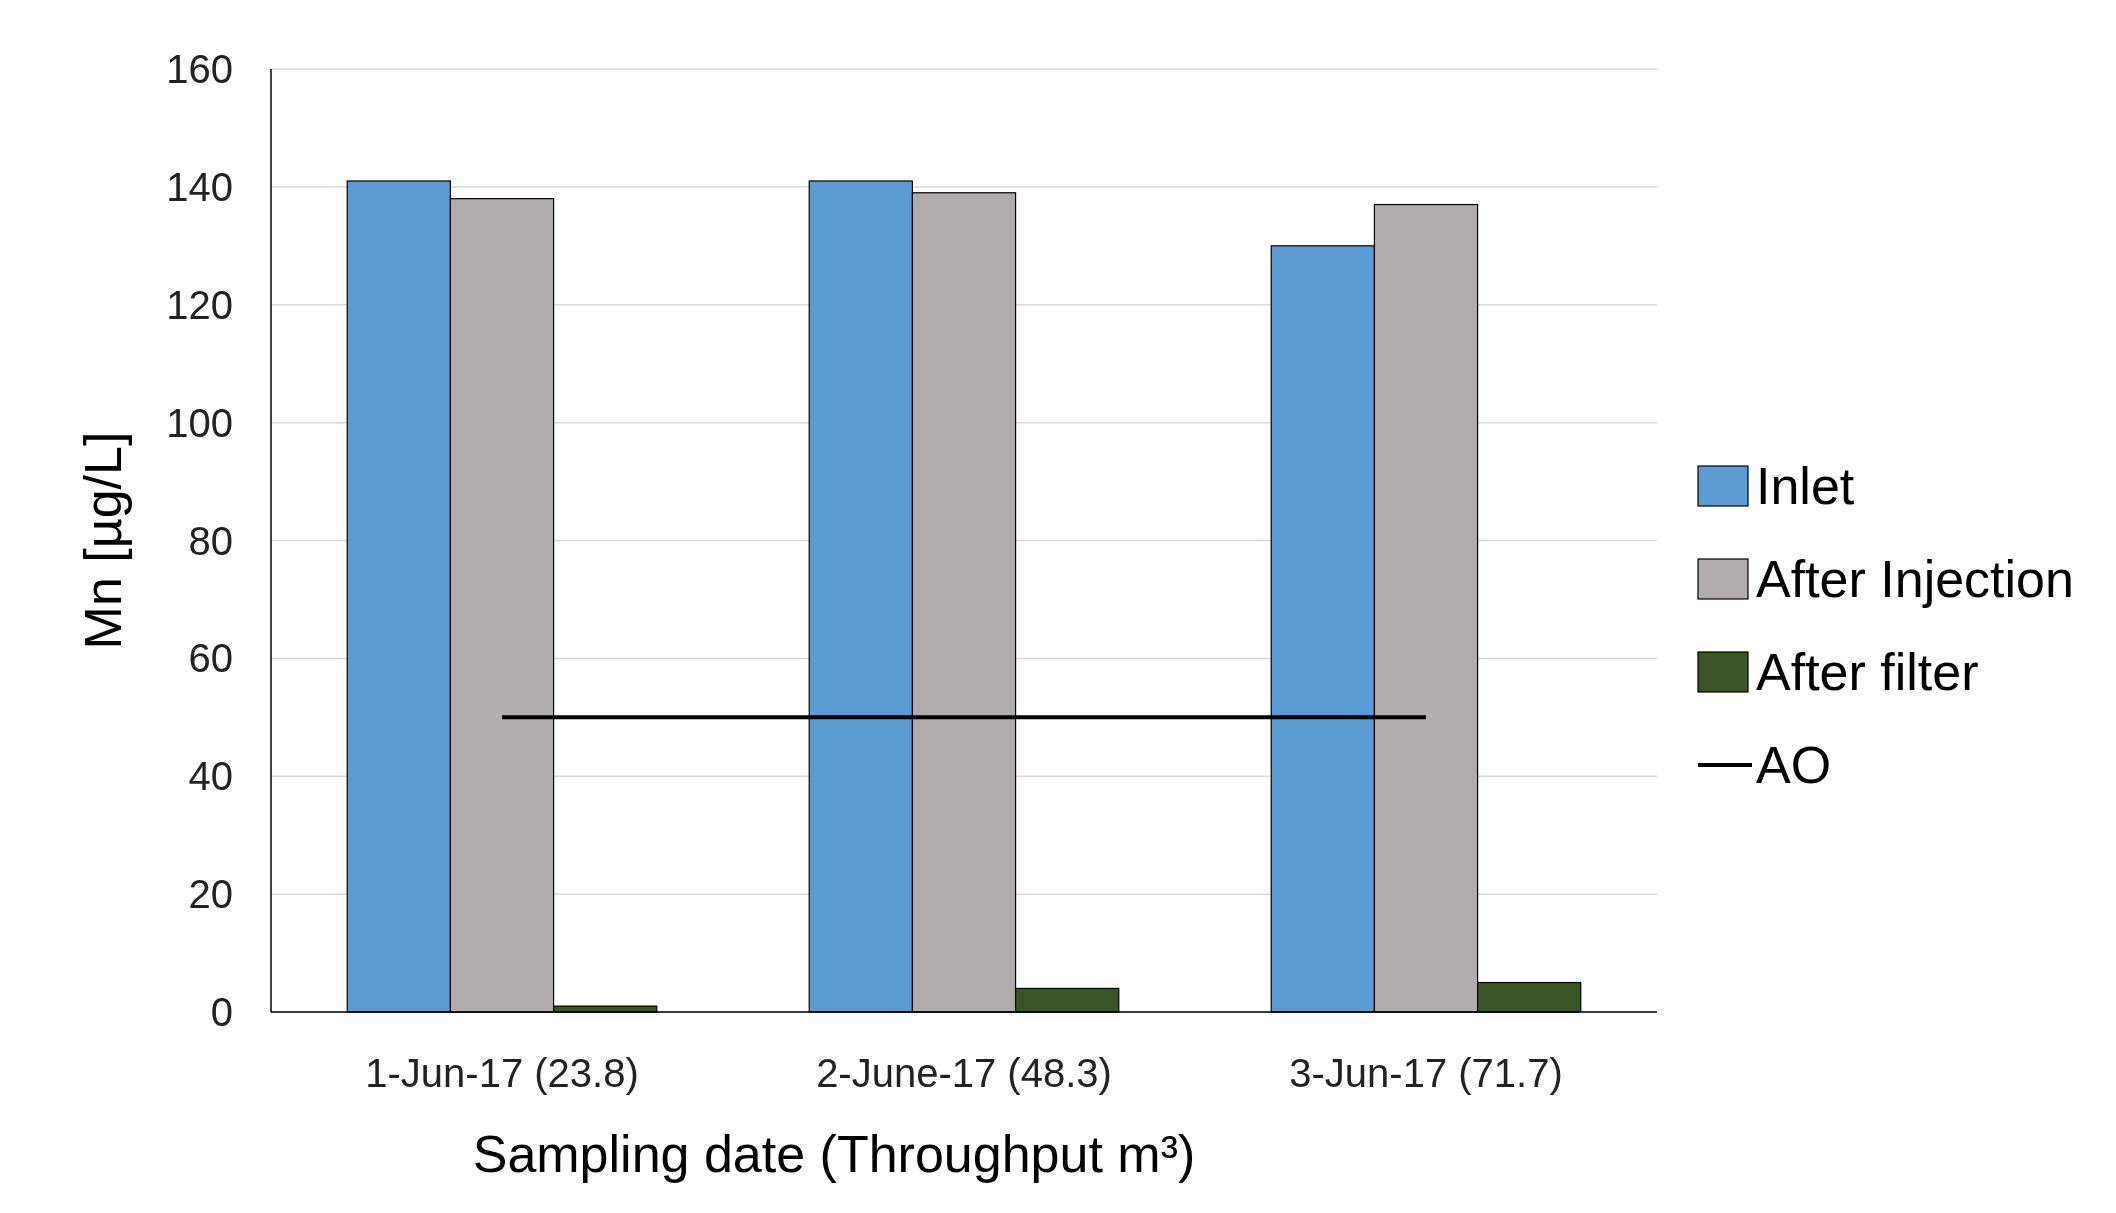  Describe the element at coordinates (834, 1154) in the screenshot. I see `x-axis-title: Sampling date (Throughput m³)` at that location.